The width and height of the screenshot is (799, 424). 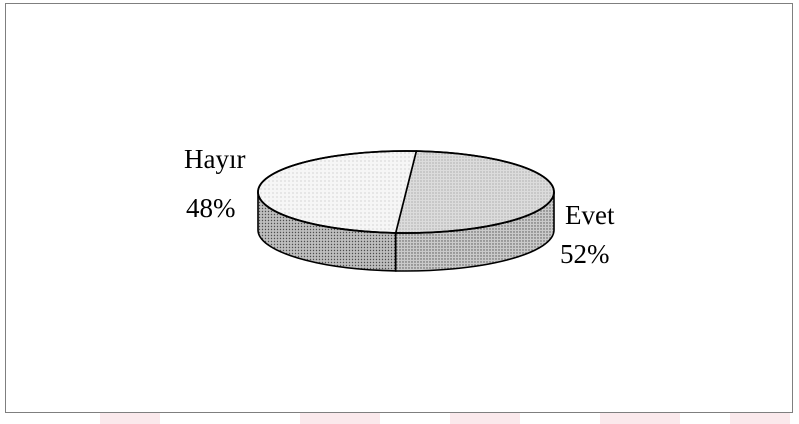 I want to click on percent-evet: 52%, so click(x=585, y=254).